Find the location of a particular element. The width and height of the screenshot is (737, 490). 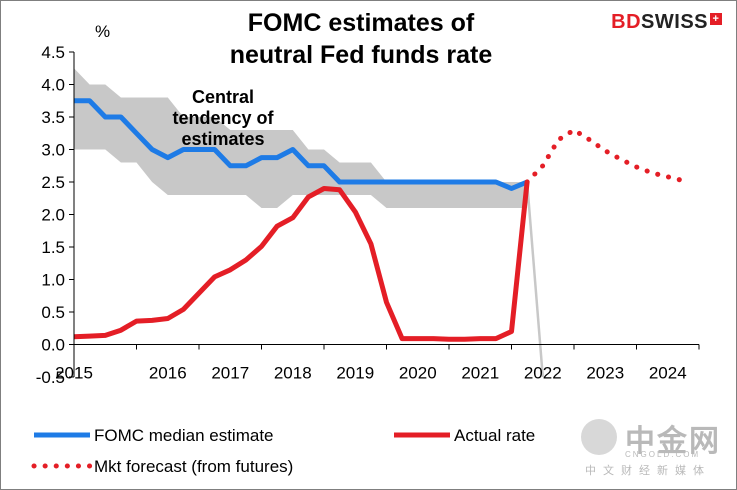

legend-label-2: Actual rate is located at coordinates (494, 435).